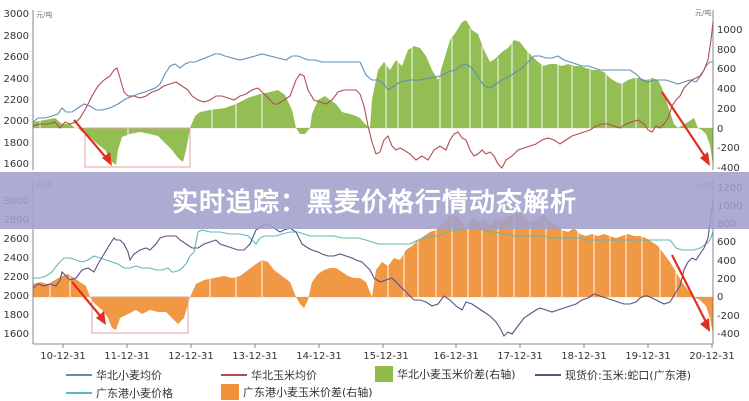 The width and height of the screenshot is (749, 401). What do you see at coordinates (62, 356) in the screenshot?
I see `svg-text: 10-12-31` at bounding box center [62, 356].